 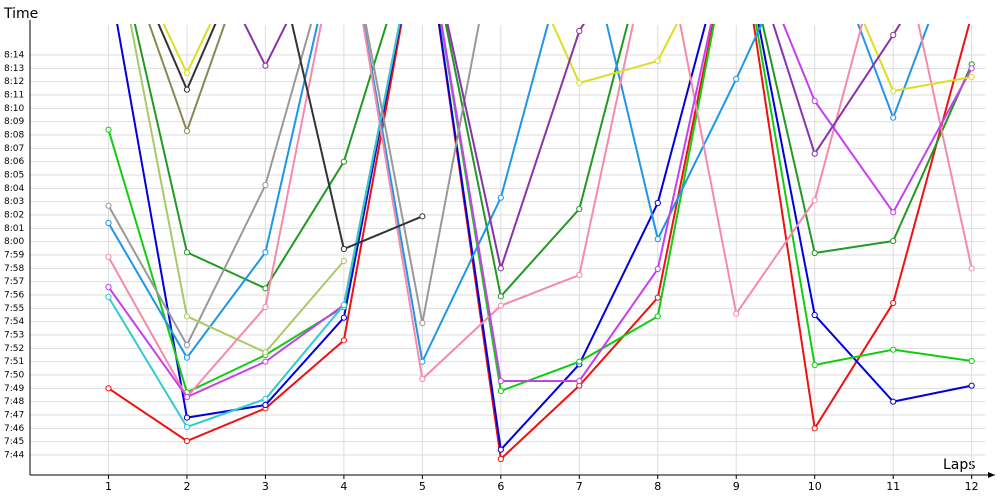 What do you see at coordinates (14, 282) in the screenshot?
I see `y-tick-label: 7:57` at bounding box center [14, 282].